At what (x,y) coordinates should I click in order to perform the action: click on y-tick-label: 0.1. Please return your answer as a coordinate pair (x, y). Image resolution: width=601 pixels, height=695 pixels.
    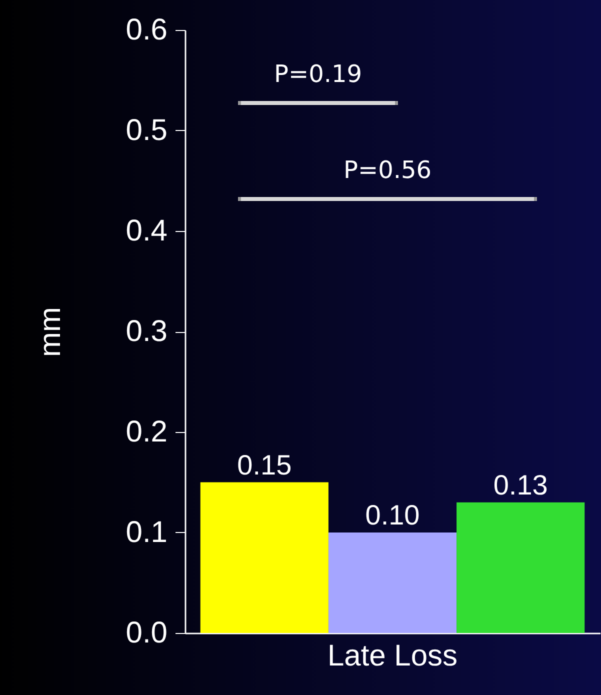
    Looking at the image, I should click on (147, 532).